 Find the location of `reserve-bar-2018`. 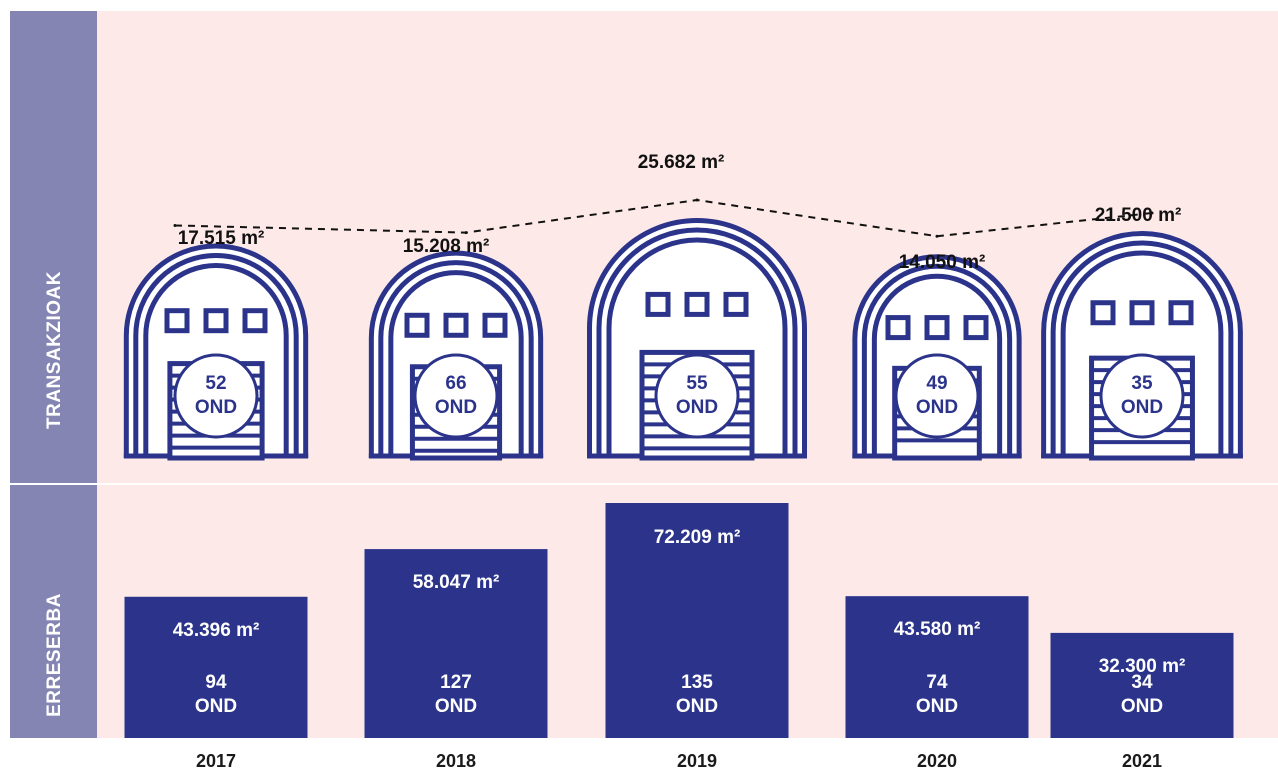

reserve-bar-2018 is located at coordinates (456, 643).